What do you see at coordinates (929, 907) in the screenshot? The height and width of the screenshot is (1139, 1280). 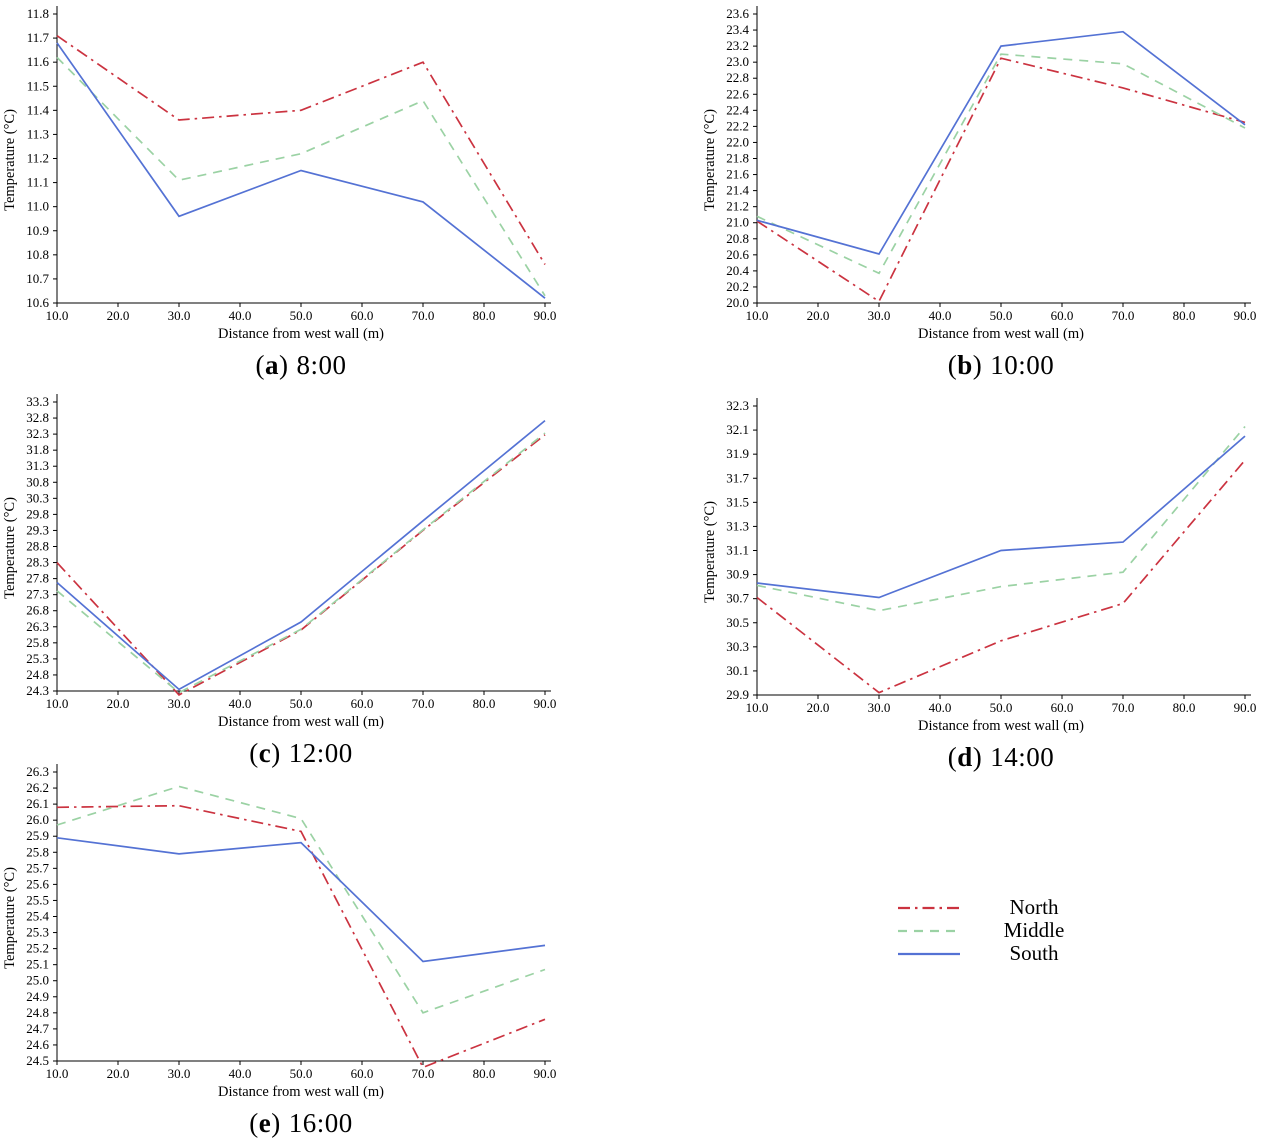 I see `north-line-sample-icon` at bounding box center [929, 907].